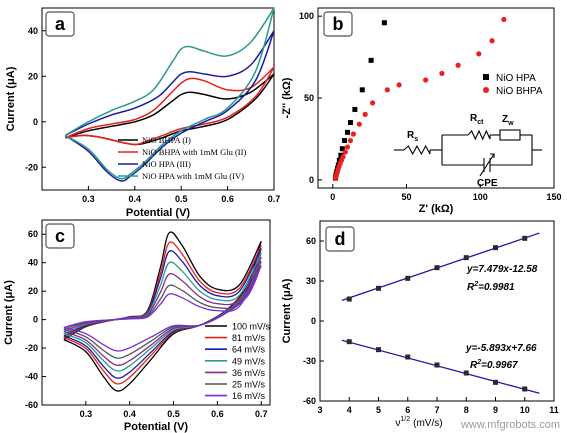  Describe the element at coordinates (436, 410) in the screenshot. I see `x-tick-label: 7` at that location.